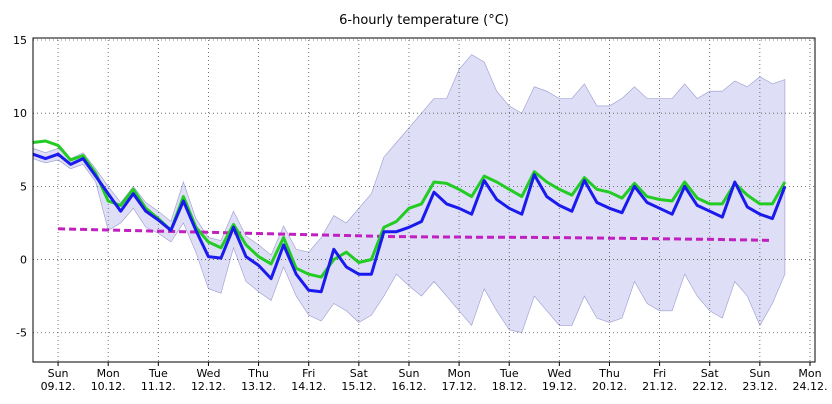 This screenshot has height=404, width=832. What do you see at coordinates (208, 386) in the screenshot?
I see `x-tick-date: 12.12.` at bounding box center [208, 386].